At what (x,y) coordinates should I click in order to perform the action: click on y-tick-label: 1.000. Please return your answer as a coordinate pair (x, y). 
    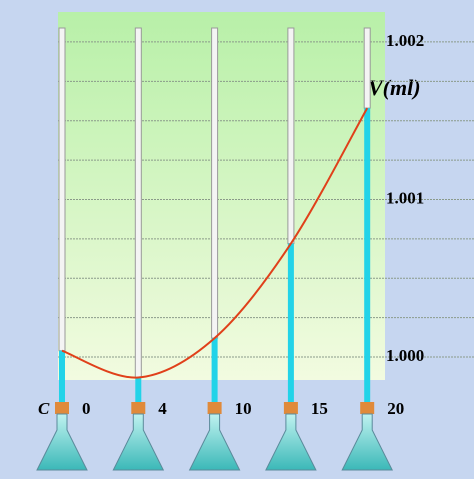
    Looking at the image, I should click on (405, 355).